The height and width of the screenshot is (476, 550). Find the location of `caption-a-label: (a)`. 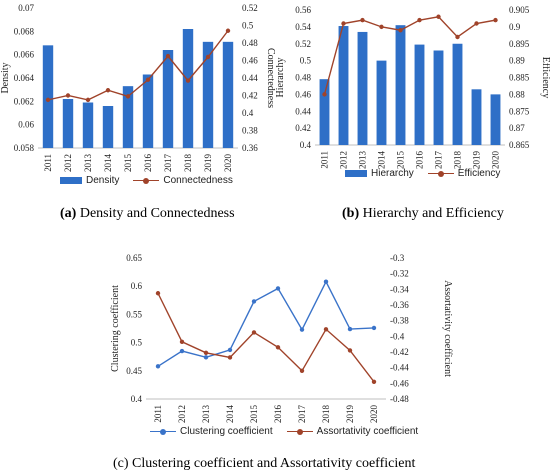

caption-a-label: (a) is located at coordinates (68, 213).